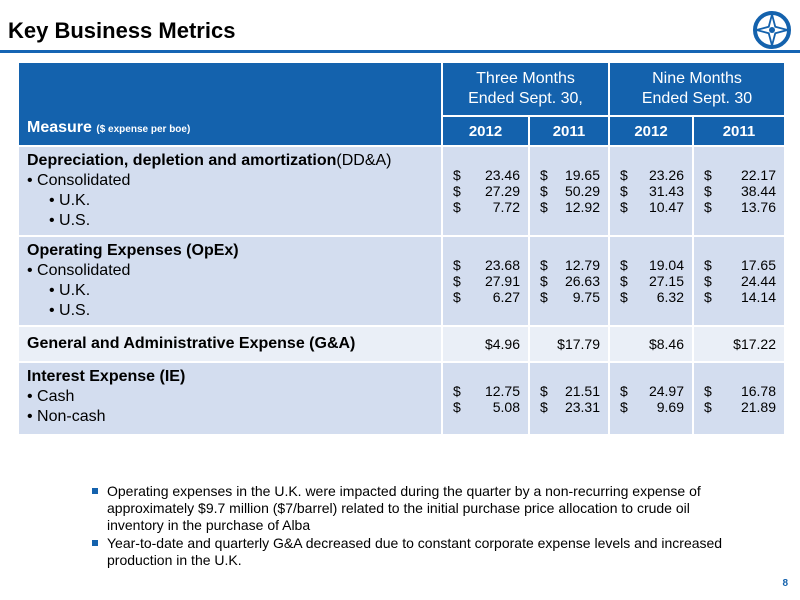 The height and width of the screenshot is (600, 800). I want to click on value: 12.79, so click(582, 265).